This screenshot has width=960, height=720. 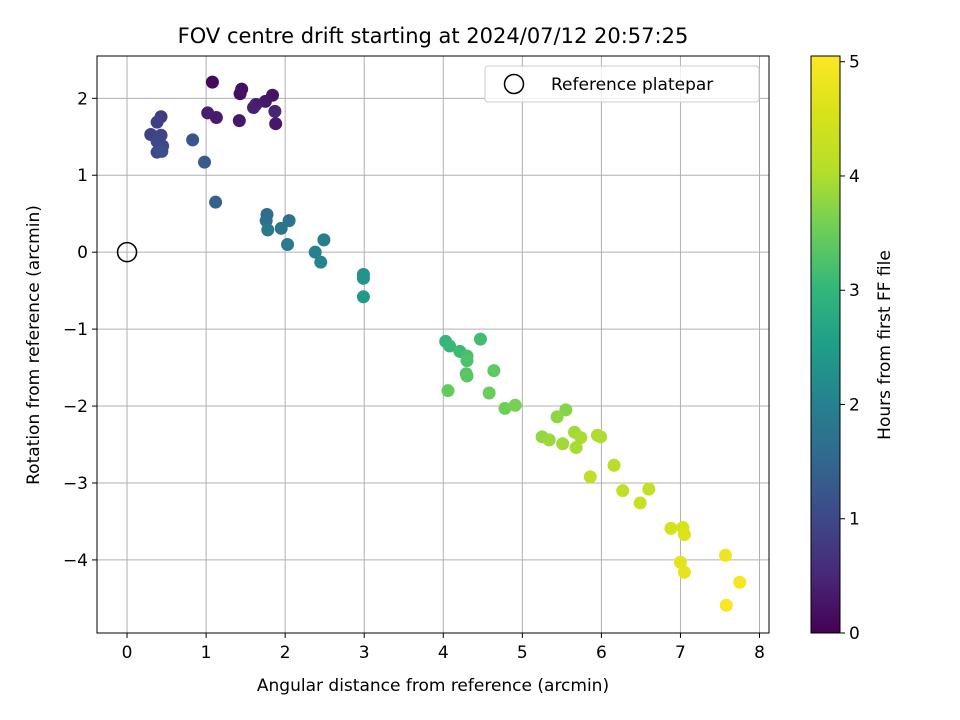 What do you see at coordinates (759, 653) in the screenshot?
I see `x-tick-label: 8` at bounding box center [759, 653].